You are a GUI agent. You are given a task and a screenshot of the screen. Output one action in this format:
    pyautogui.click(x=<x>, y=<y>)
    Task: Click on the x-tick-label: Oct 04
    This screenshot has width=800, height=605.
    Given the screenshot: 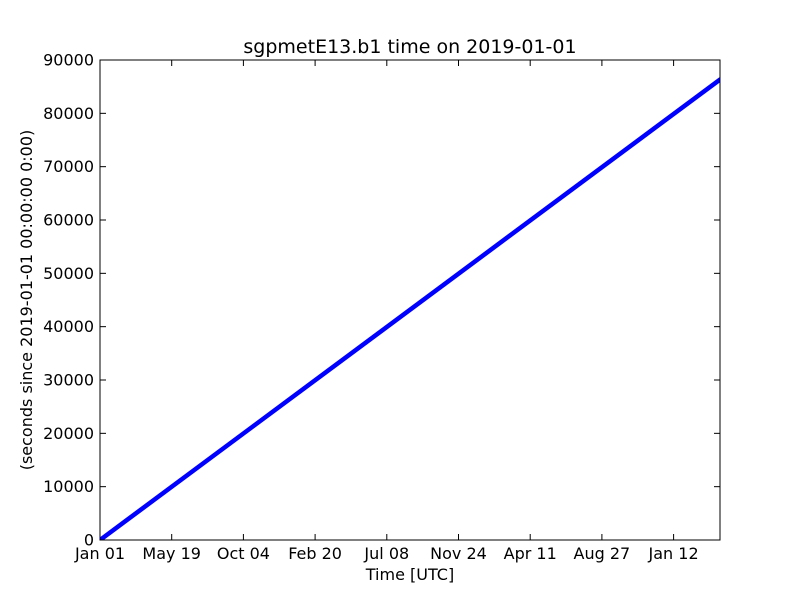 What is the action you would take?
    pyautogui.click(x=243, y=553)
    